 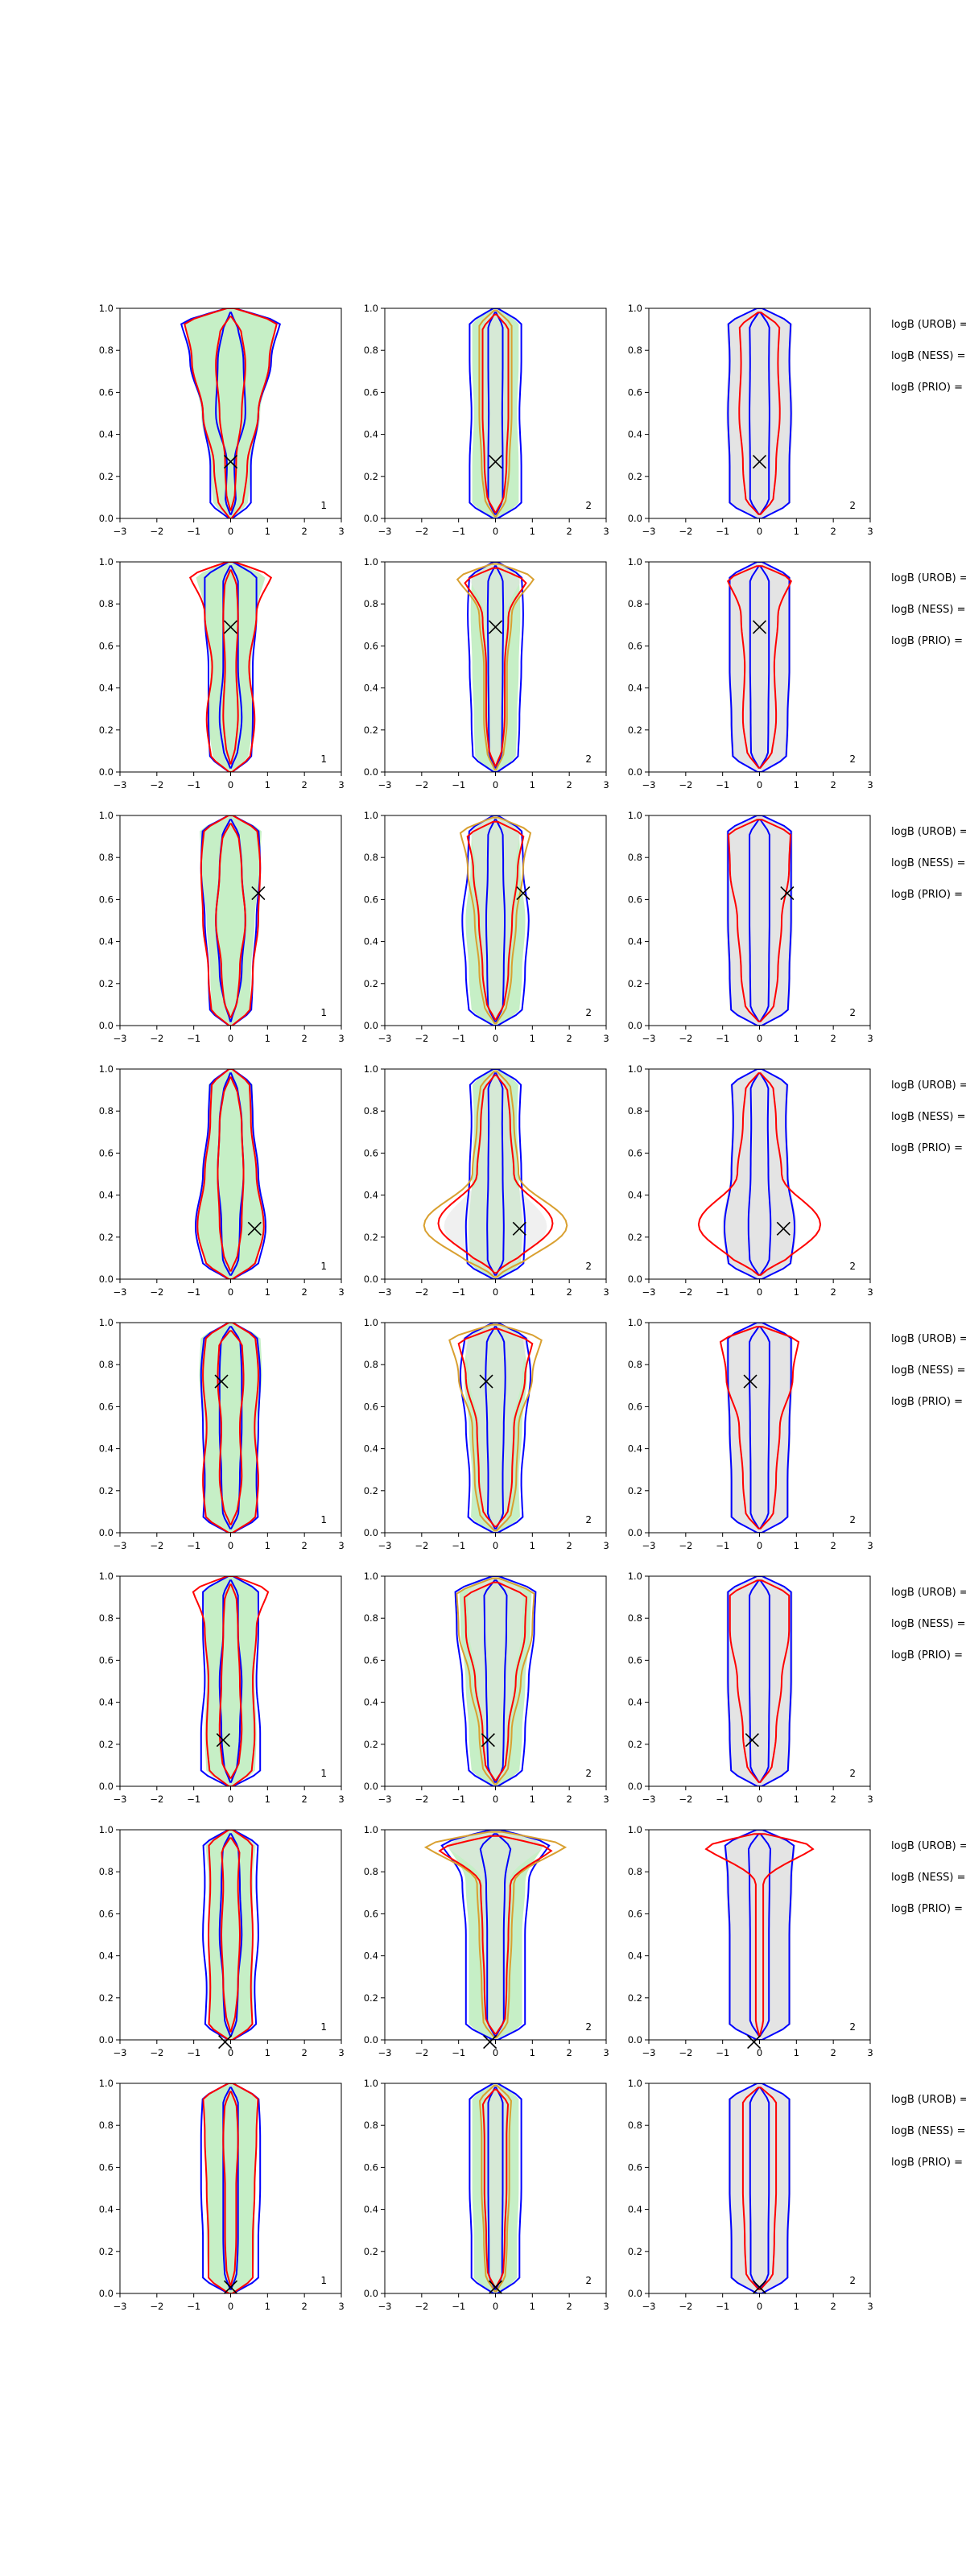 I want to click on y-tick-label: 0.0, so click(x=635, y=1786).